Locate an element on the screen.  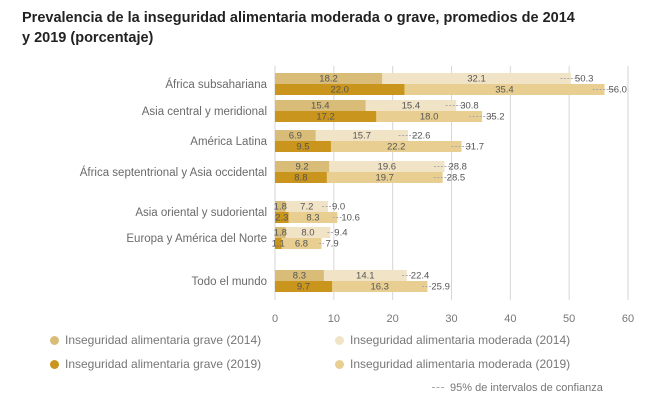
label-total-2014-2: 22.6 is located at coordinates (421, 136).